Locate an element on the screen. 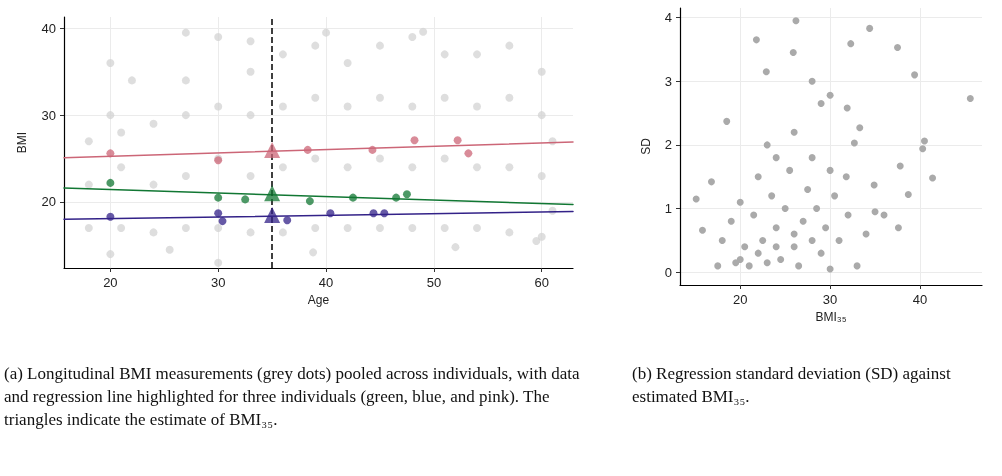 This screenshot has height=476, width=1002. x-tick-label: 50 is located at coordinates (434, 282).